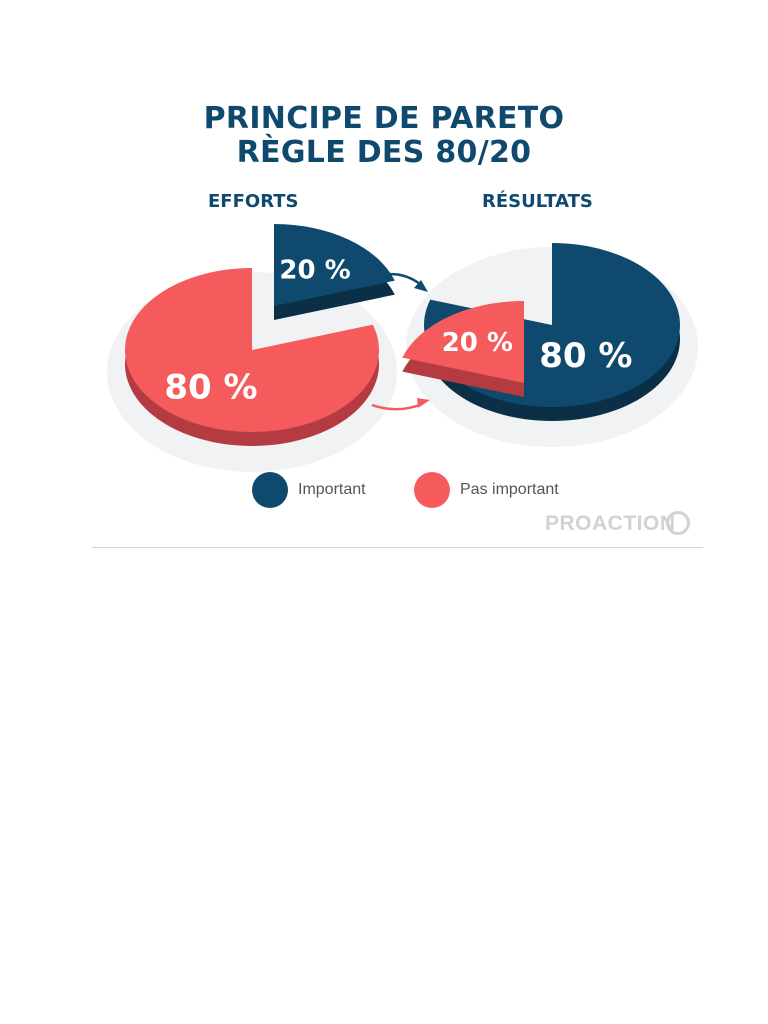 The image size is (768, 1024). What do you see at coordinates (396, 279) in the screenshot?
I see `arrow-important` at bounding box center [396, 279].